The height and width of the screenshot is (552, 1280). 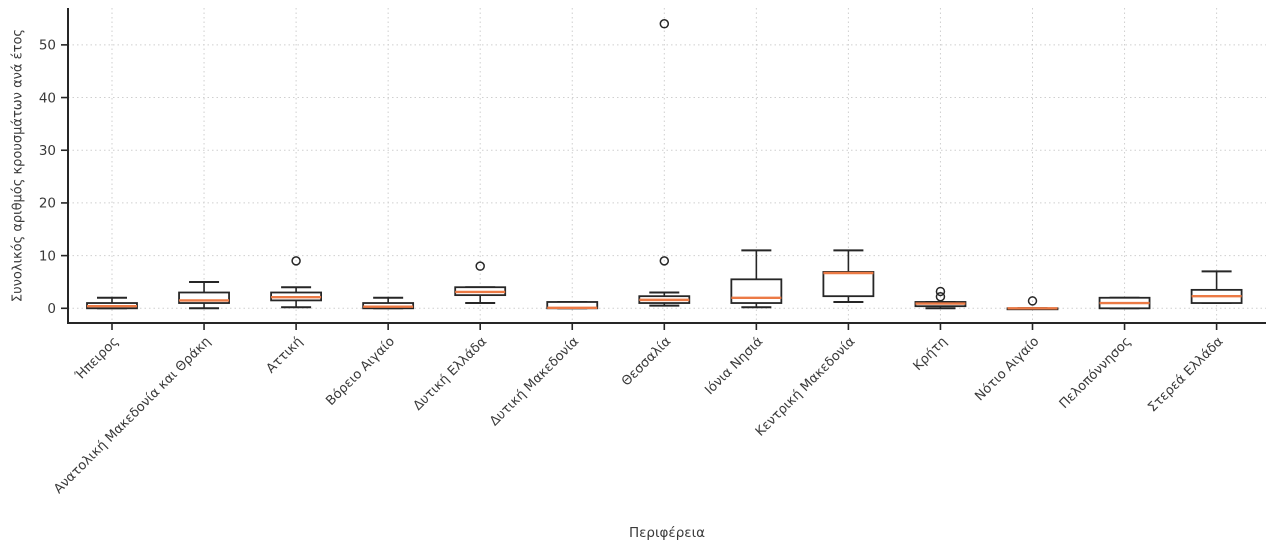 What do you see at coordinates (646, 361) in the screenshot?
I see `x-tick-label: Θεσσαλία` at bounding box center [646, 361].